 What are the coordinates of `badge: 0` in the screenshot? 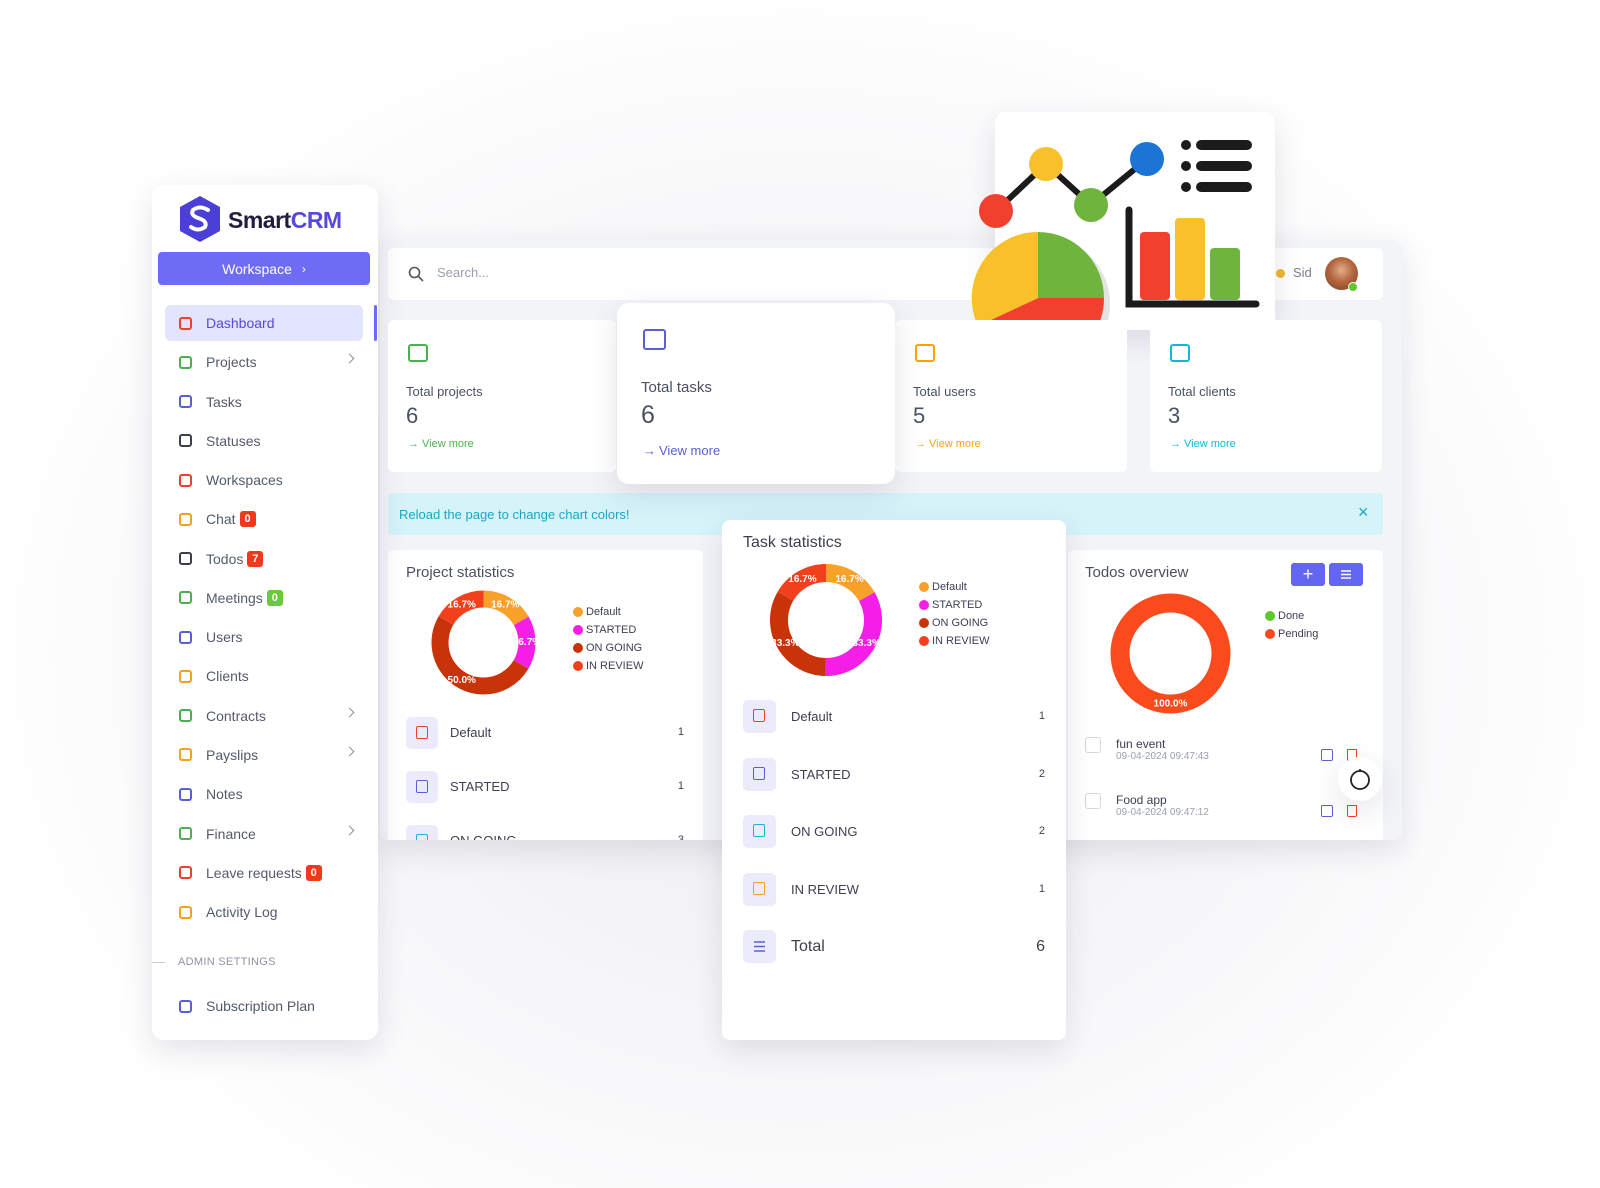 It's located at (247, 519).